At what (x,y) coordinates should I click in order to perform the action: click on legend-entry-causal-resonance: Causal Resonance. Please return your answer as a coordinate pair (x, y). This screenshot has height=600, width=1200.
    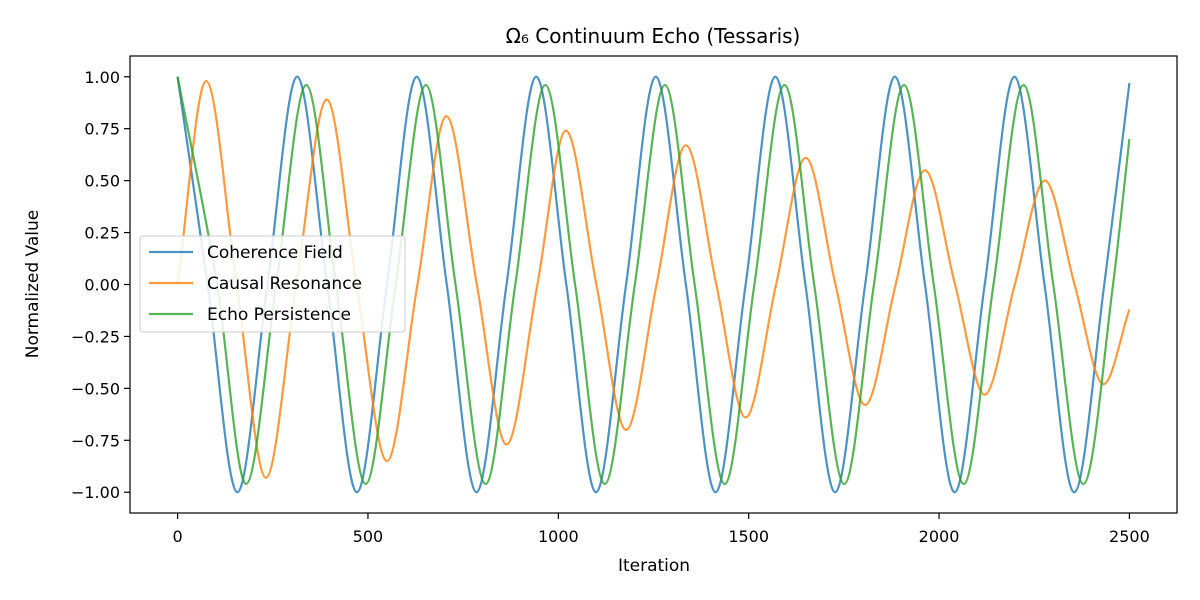
    Looking at the image, I should click on (284, 284).